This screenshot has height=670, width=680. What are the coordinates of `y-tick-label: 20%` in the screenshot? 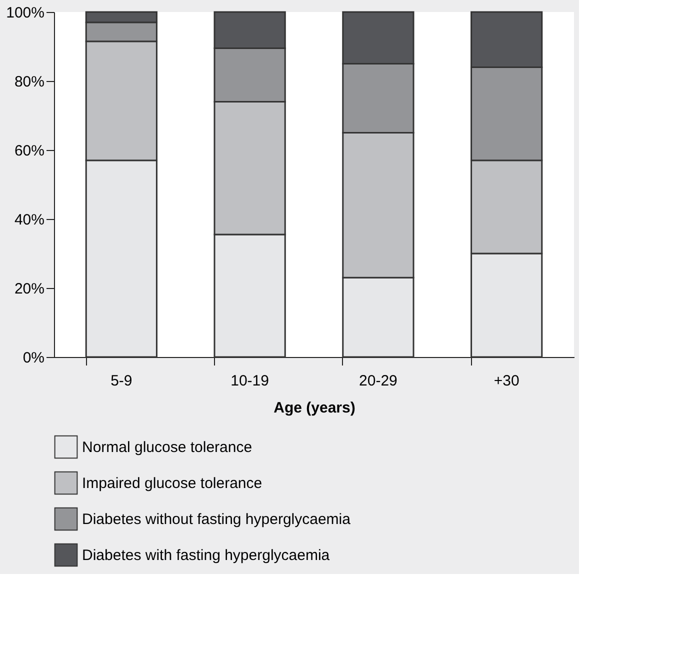 It's located at (29, 289).